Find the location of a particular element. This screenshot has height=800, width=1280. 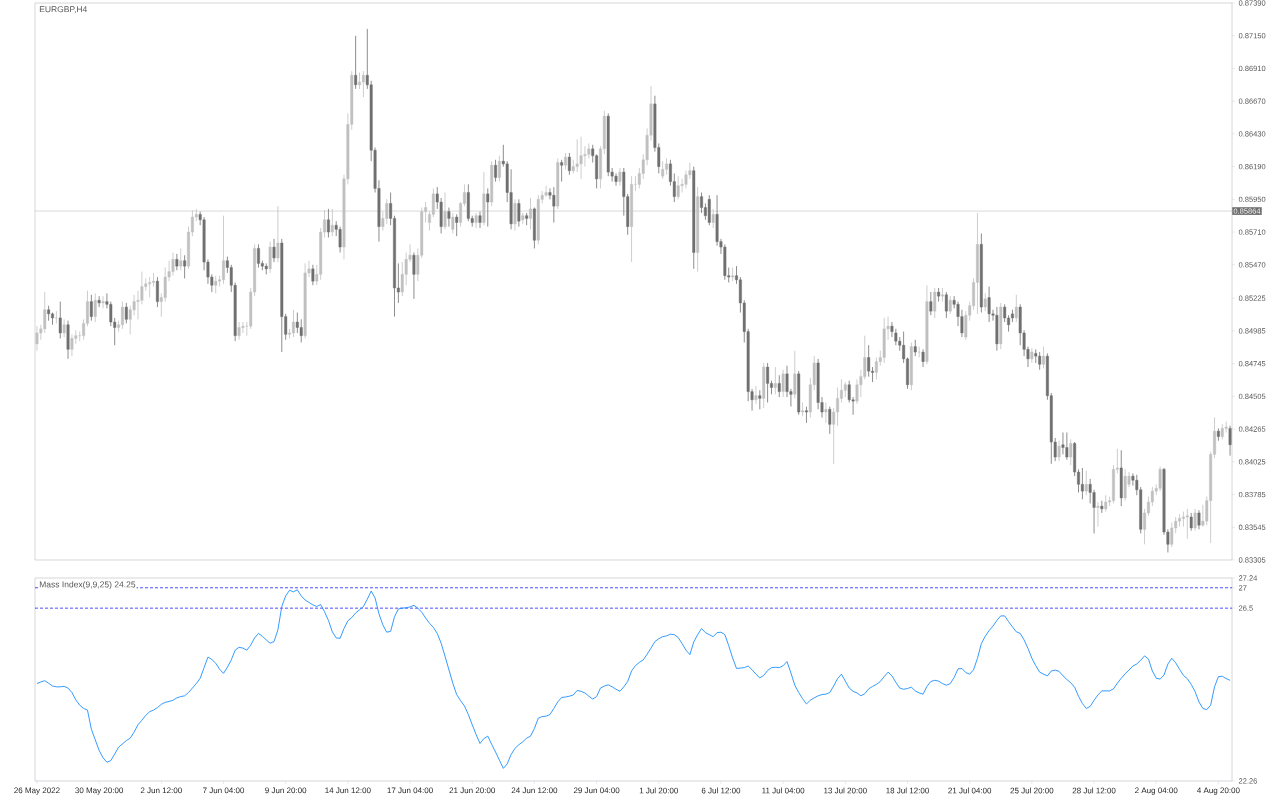

x-tick-label: 14 Jun 12:00 is located at coordinates (348, 790).